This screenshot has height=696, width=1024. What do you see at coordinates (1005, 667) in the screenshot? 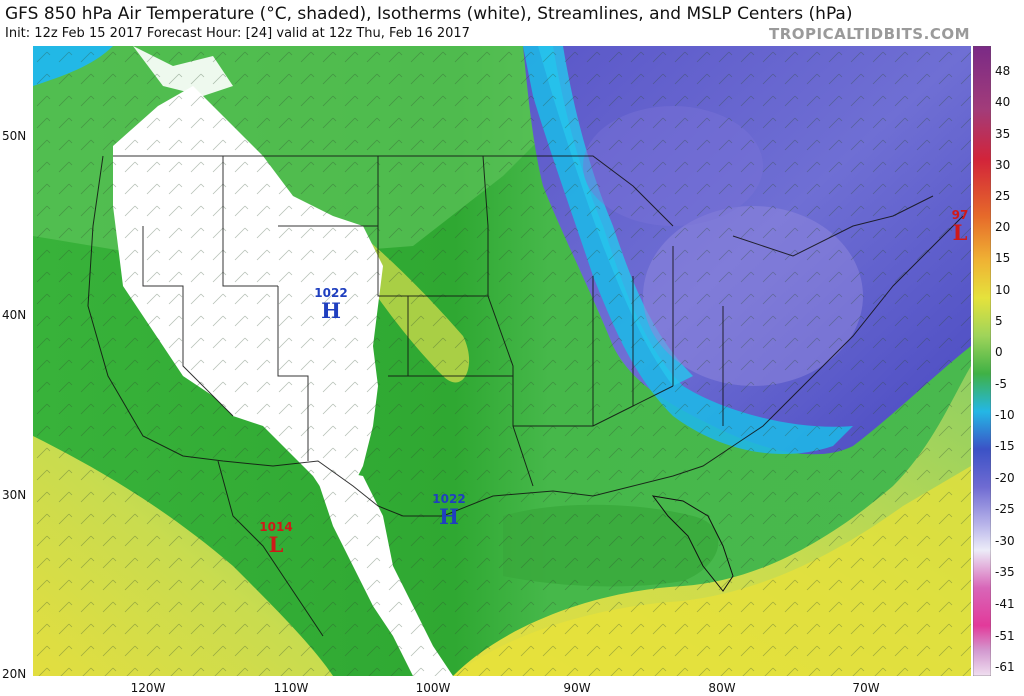
I see `colorbar-label: -61` at bounding box center [1005, 667].